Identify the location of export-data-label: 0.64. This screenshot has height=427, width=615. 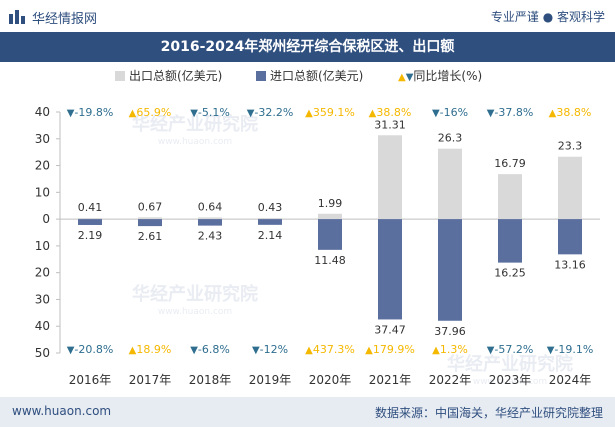
(210, 206).